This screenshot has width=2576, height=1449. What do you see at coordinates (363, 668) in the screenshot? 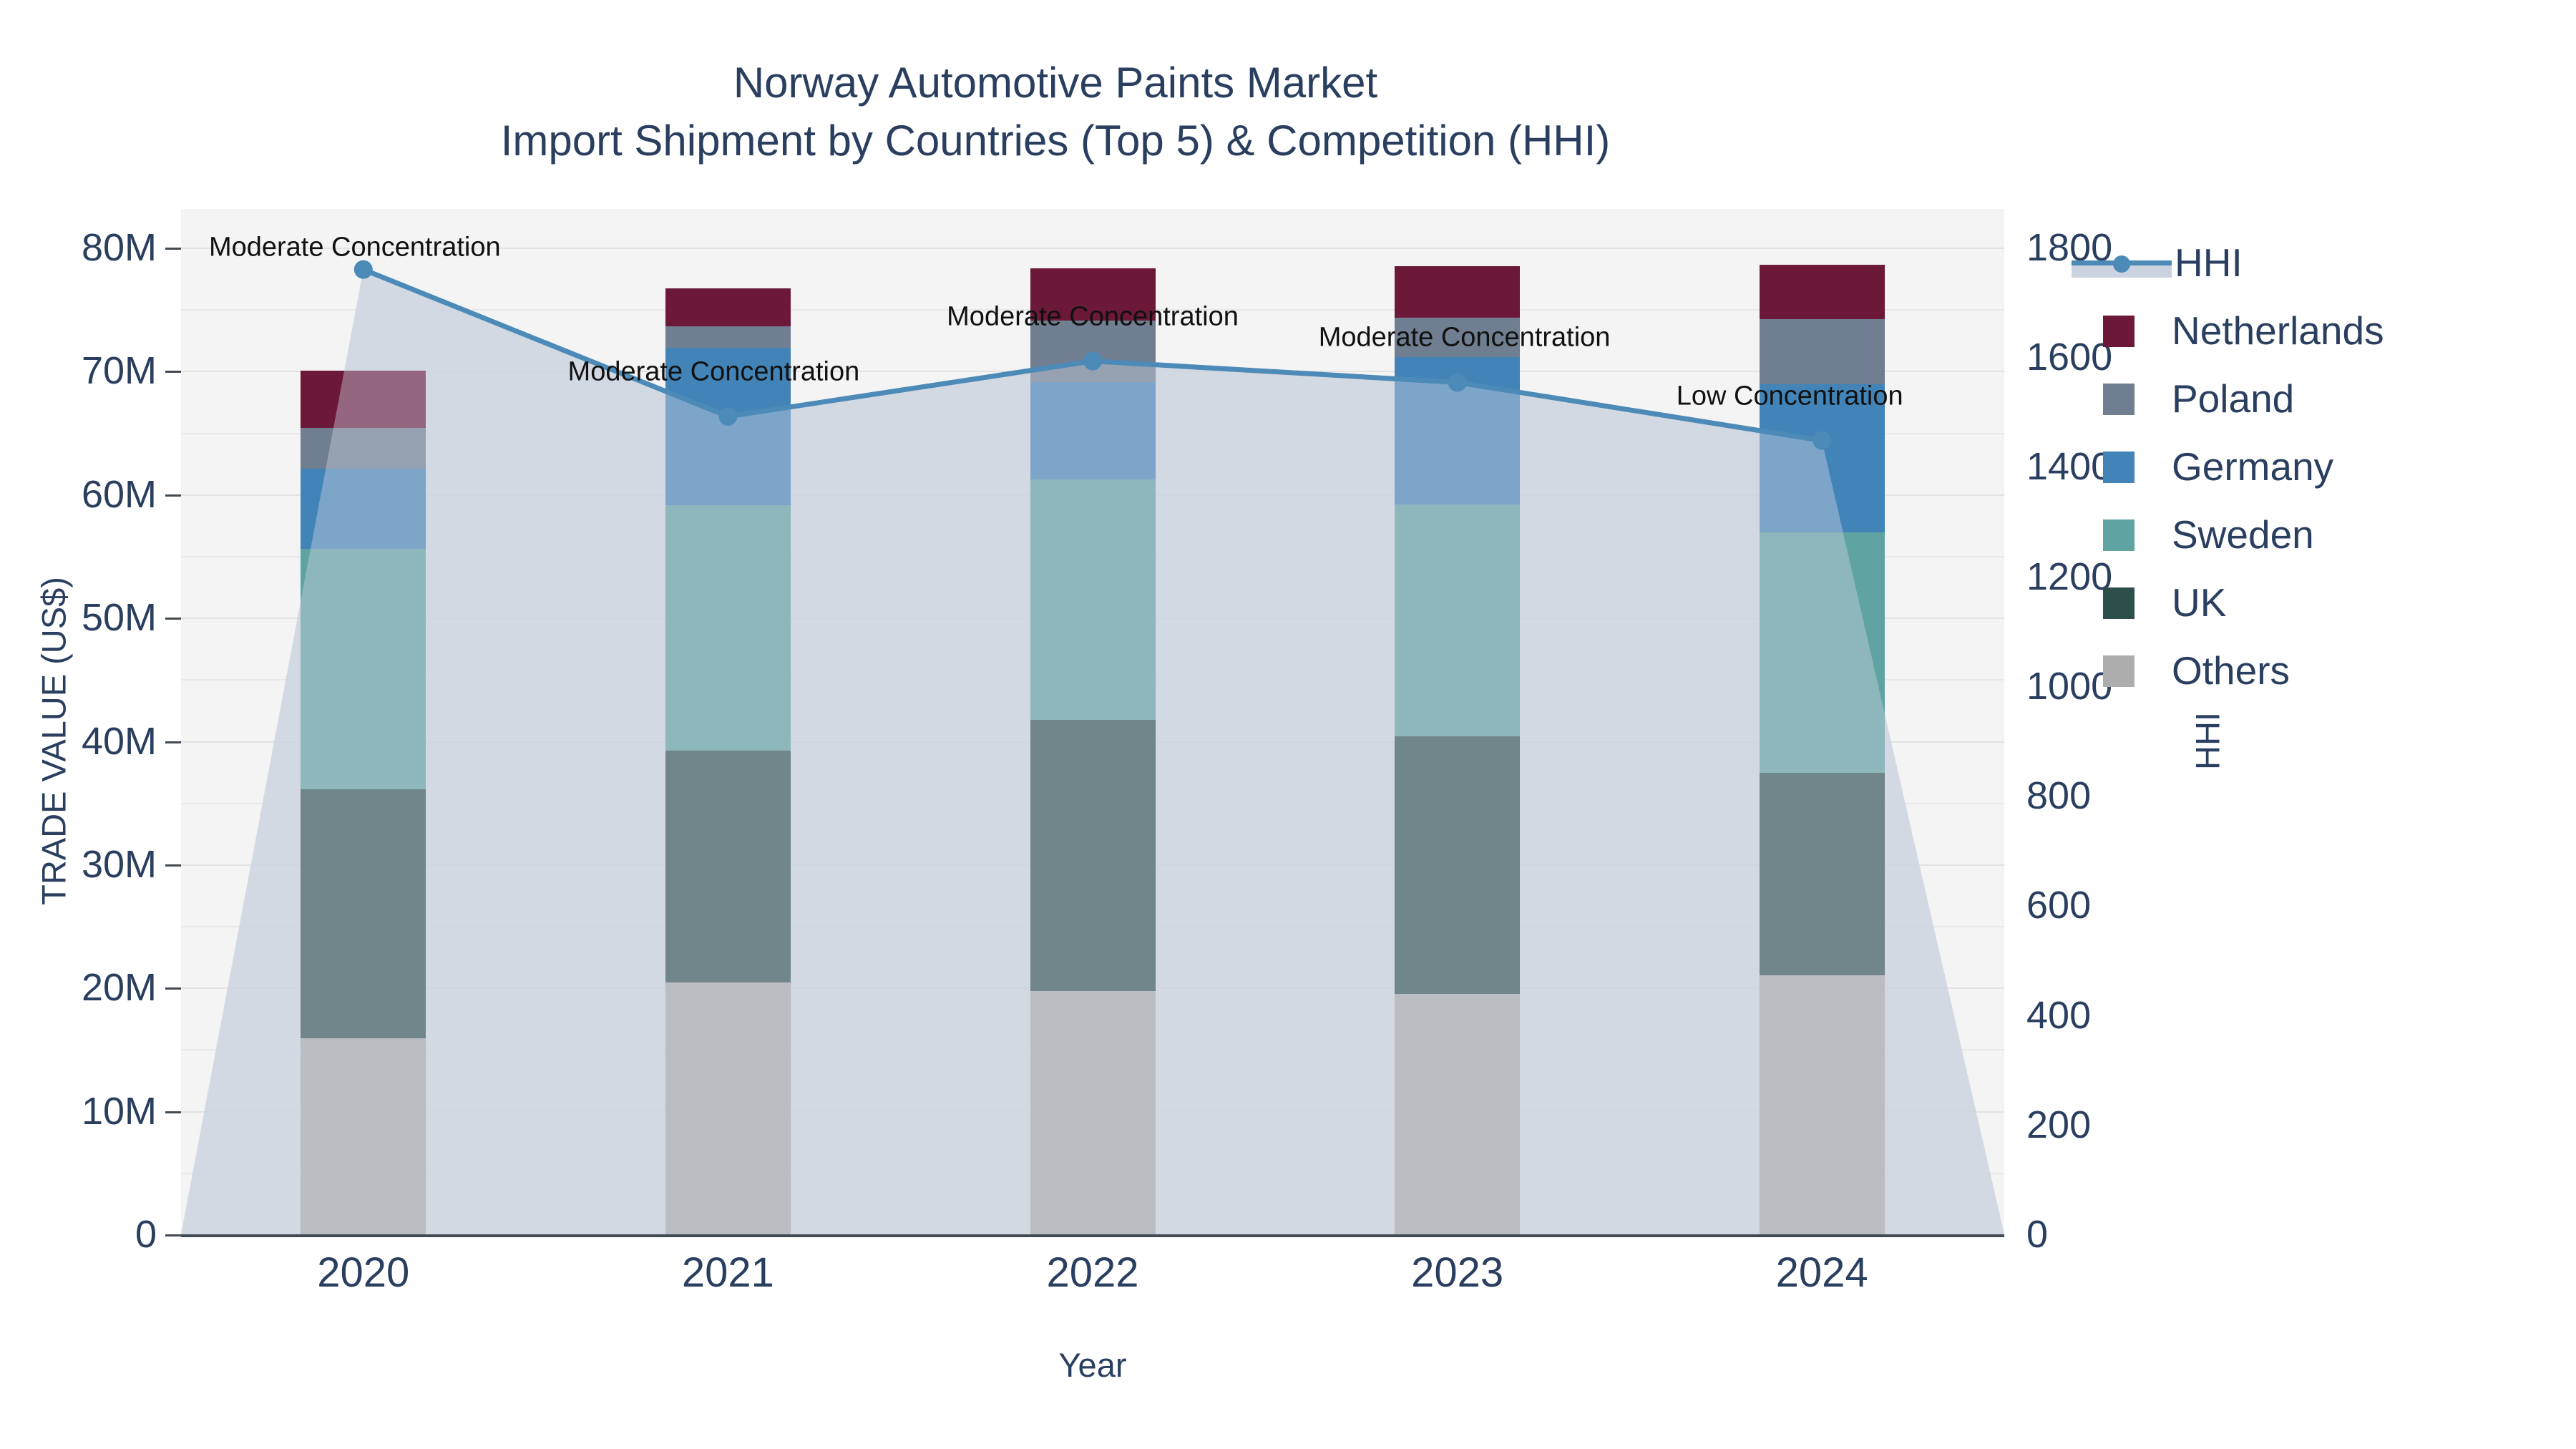
I see `bar-segment-sweden-2020` at bounding box center [363, 668].